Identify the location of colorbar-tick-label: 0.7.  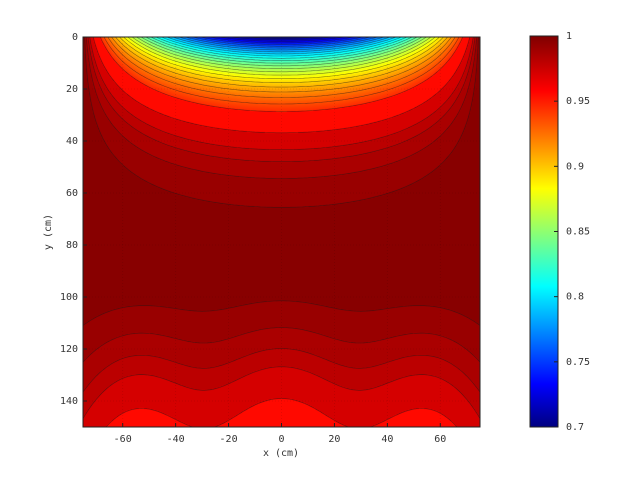
(575, 427).